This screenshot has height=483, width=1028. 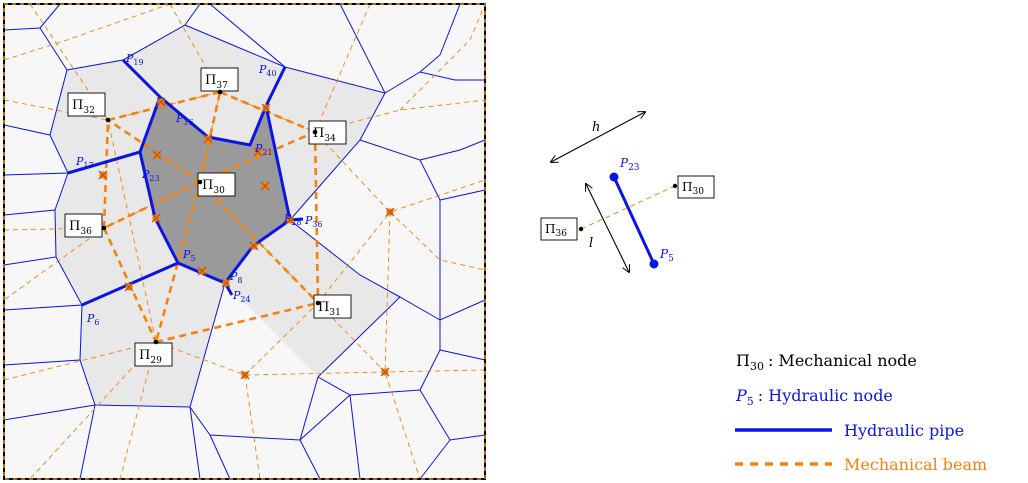 I want to click on cell-pi29, so click(x=152, y=335).